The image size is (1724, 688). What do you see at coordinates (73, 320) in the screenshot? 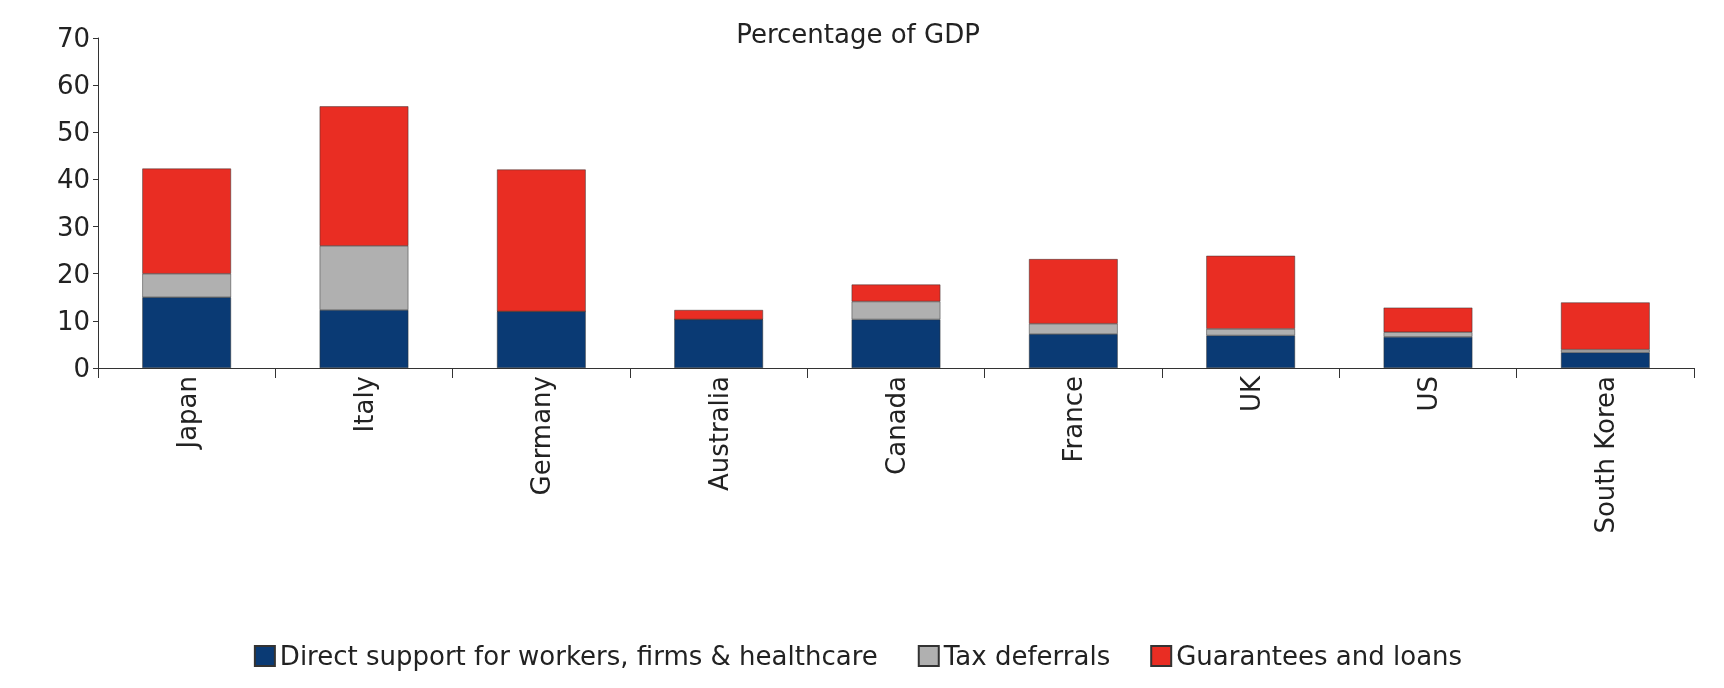
I see `y-tick-label: 10` at bounding box center [73, 320].